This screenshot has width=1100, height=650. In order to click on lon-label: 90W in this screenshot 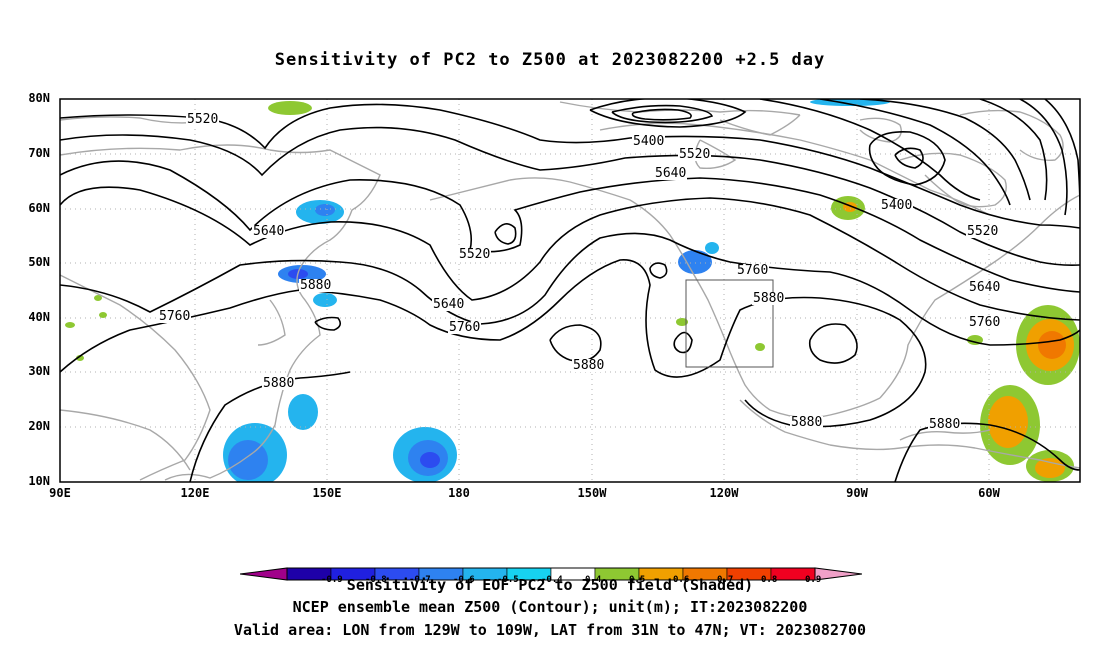, I will do `click(857, 493)`.